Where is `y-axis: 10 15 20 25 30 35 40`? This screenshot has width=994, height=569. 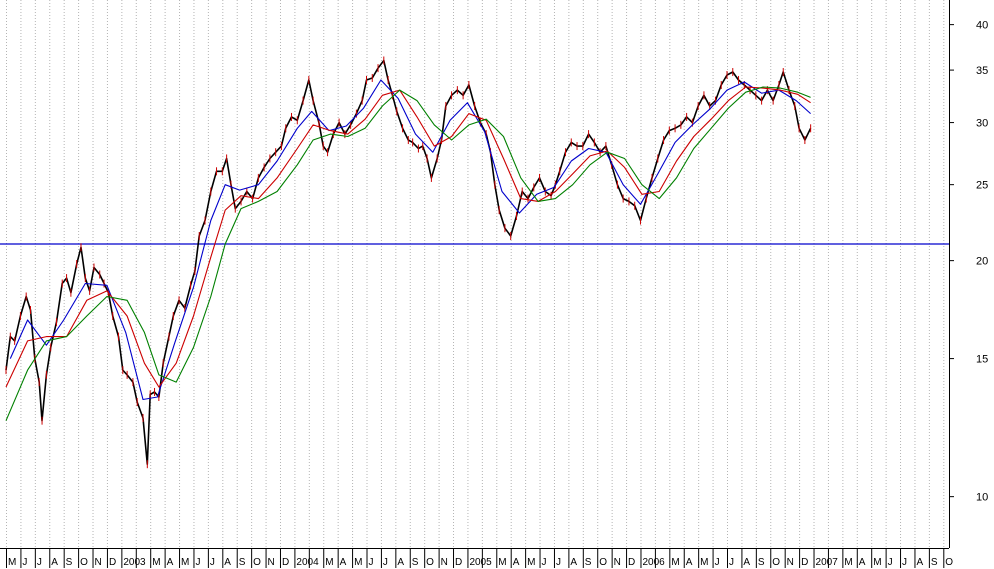
y-axis: 10 15 20 25 30 35 40 is located at coordinates (968, 262).